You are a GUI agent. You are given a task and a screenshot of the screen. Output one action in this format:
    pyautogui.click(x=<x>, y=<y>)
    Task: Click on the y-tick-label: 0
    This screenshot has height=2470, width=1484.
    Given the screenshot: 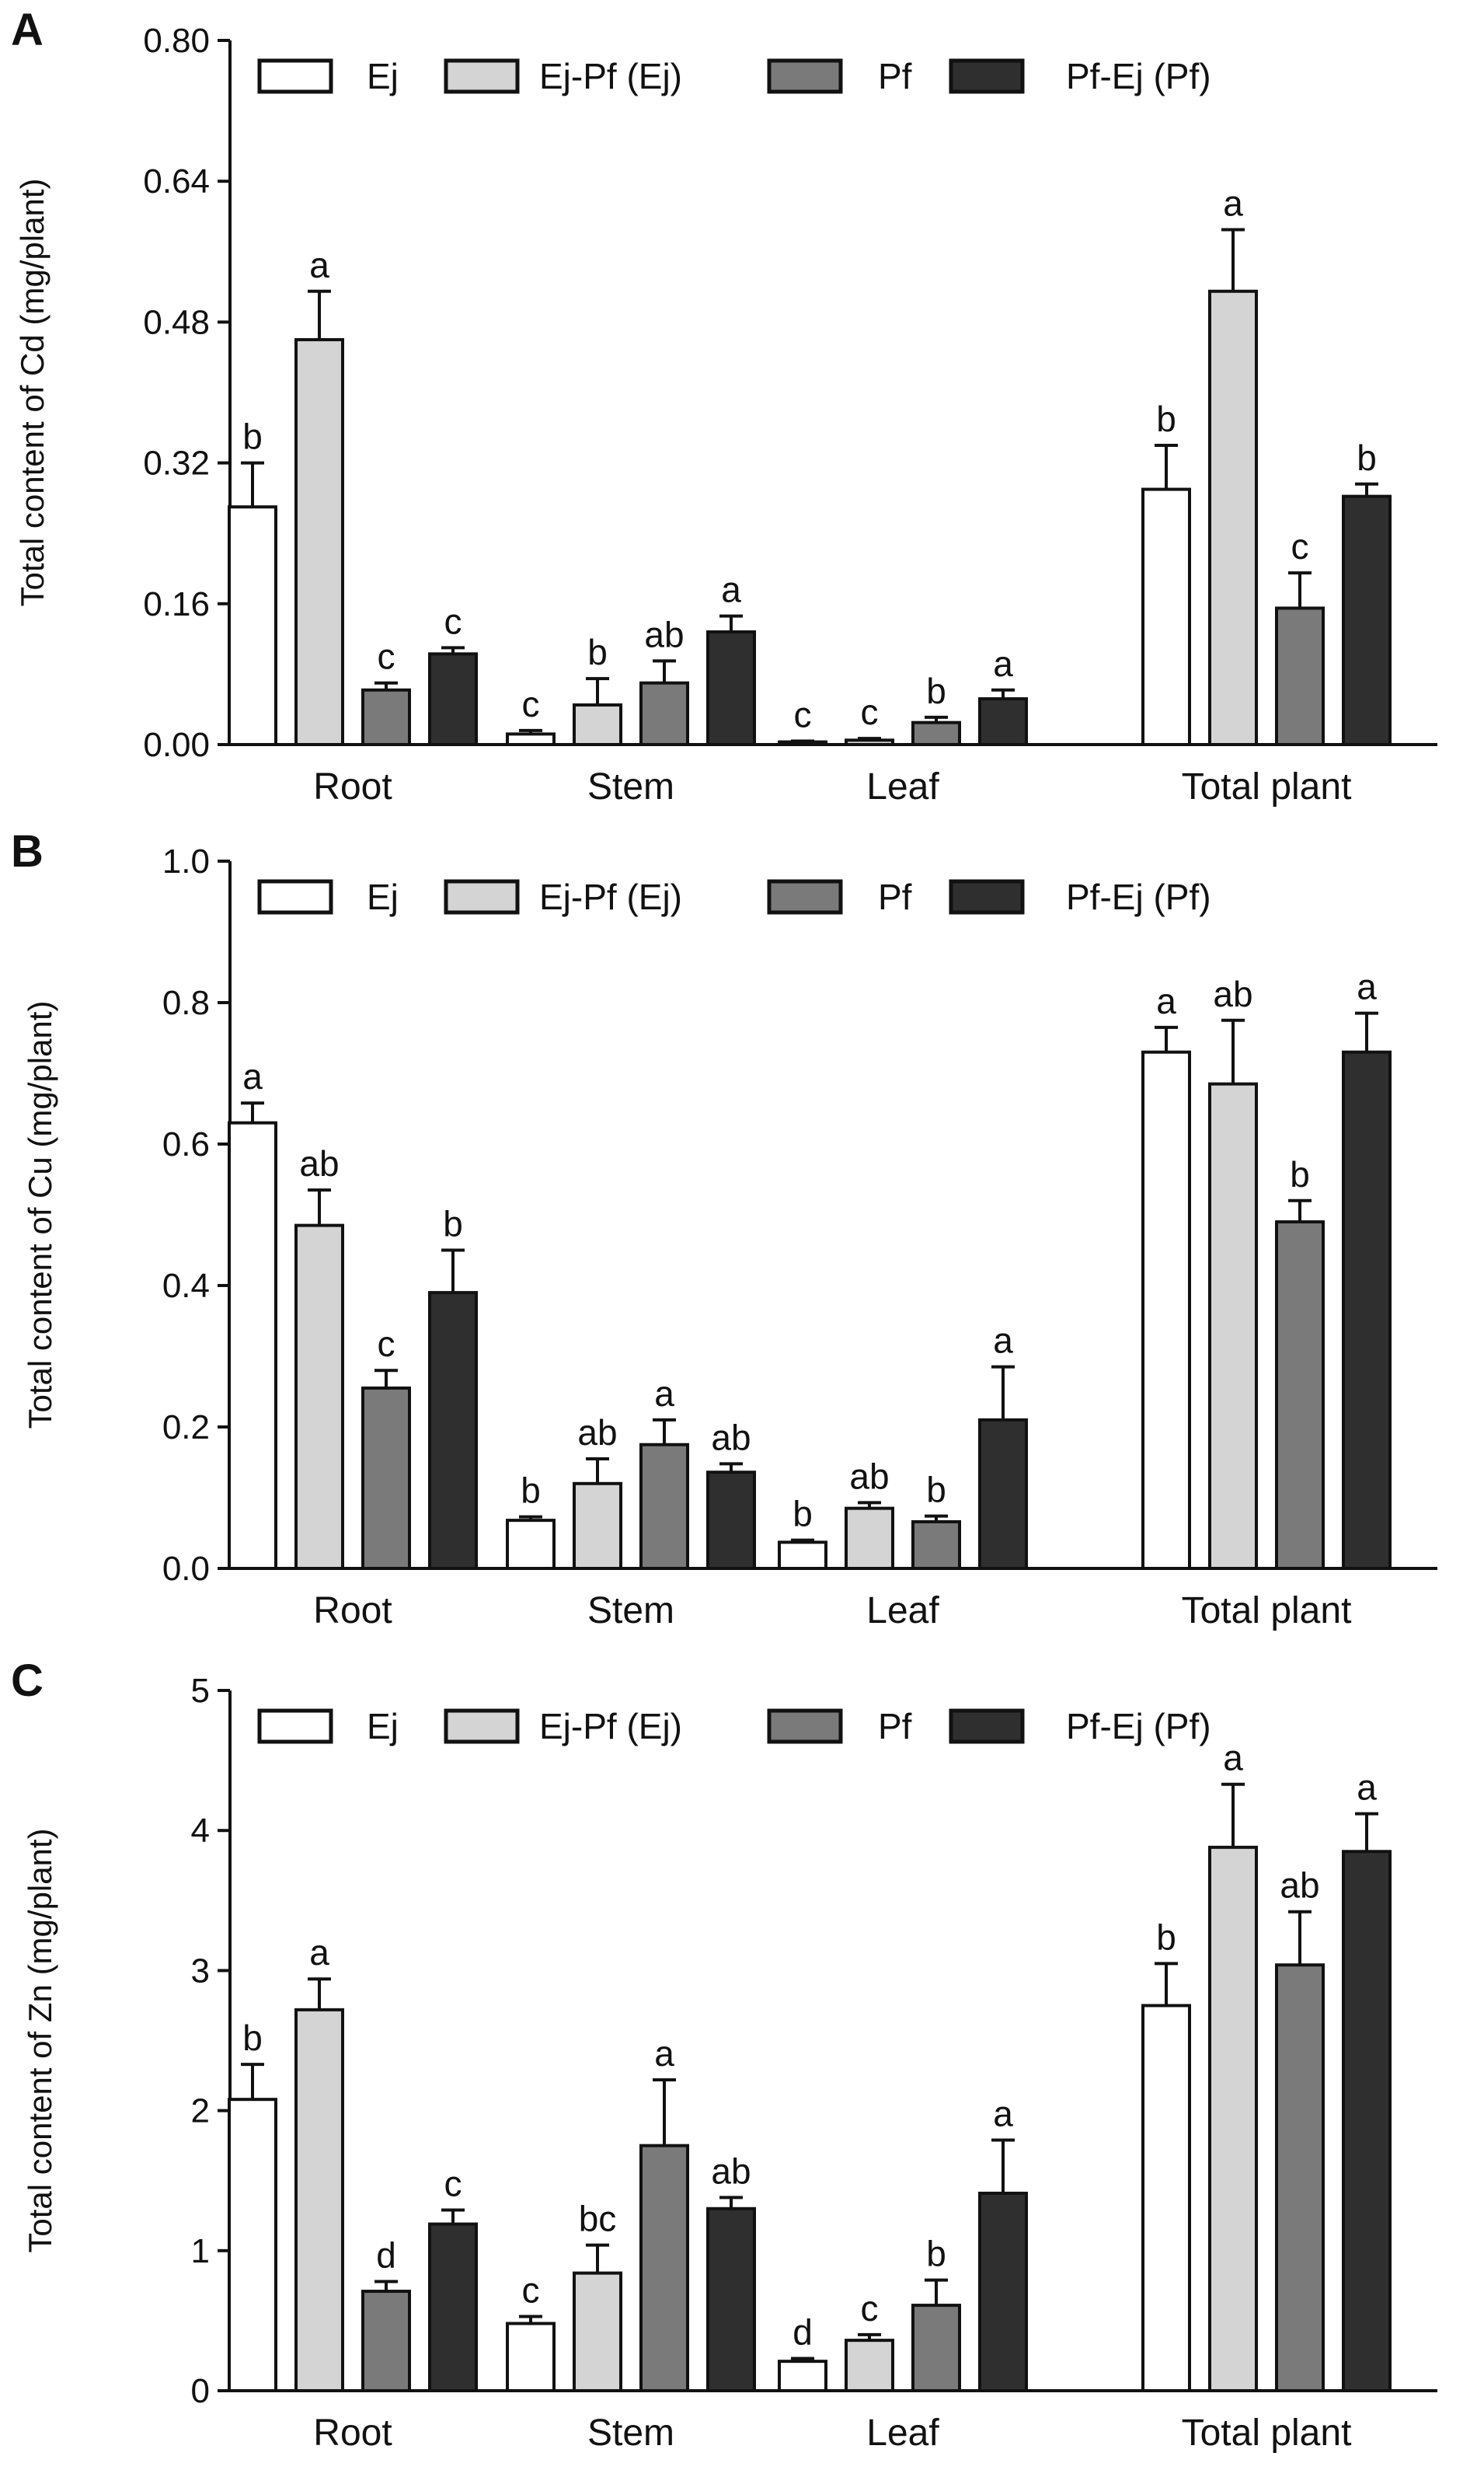 What is the action you would take?
    pyautogui.click(x=200, y=2391)
    